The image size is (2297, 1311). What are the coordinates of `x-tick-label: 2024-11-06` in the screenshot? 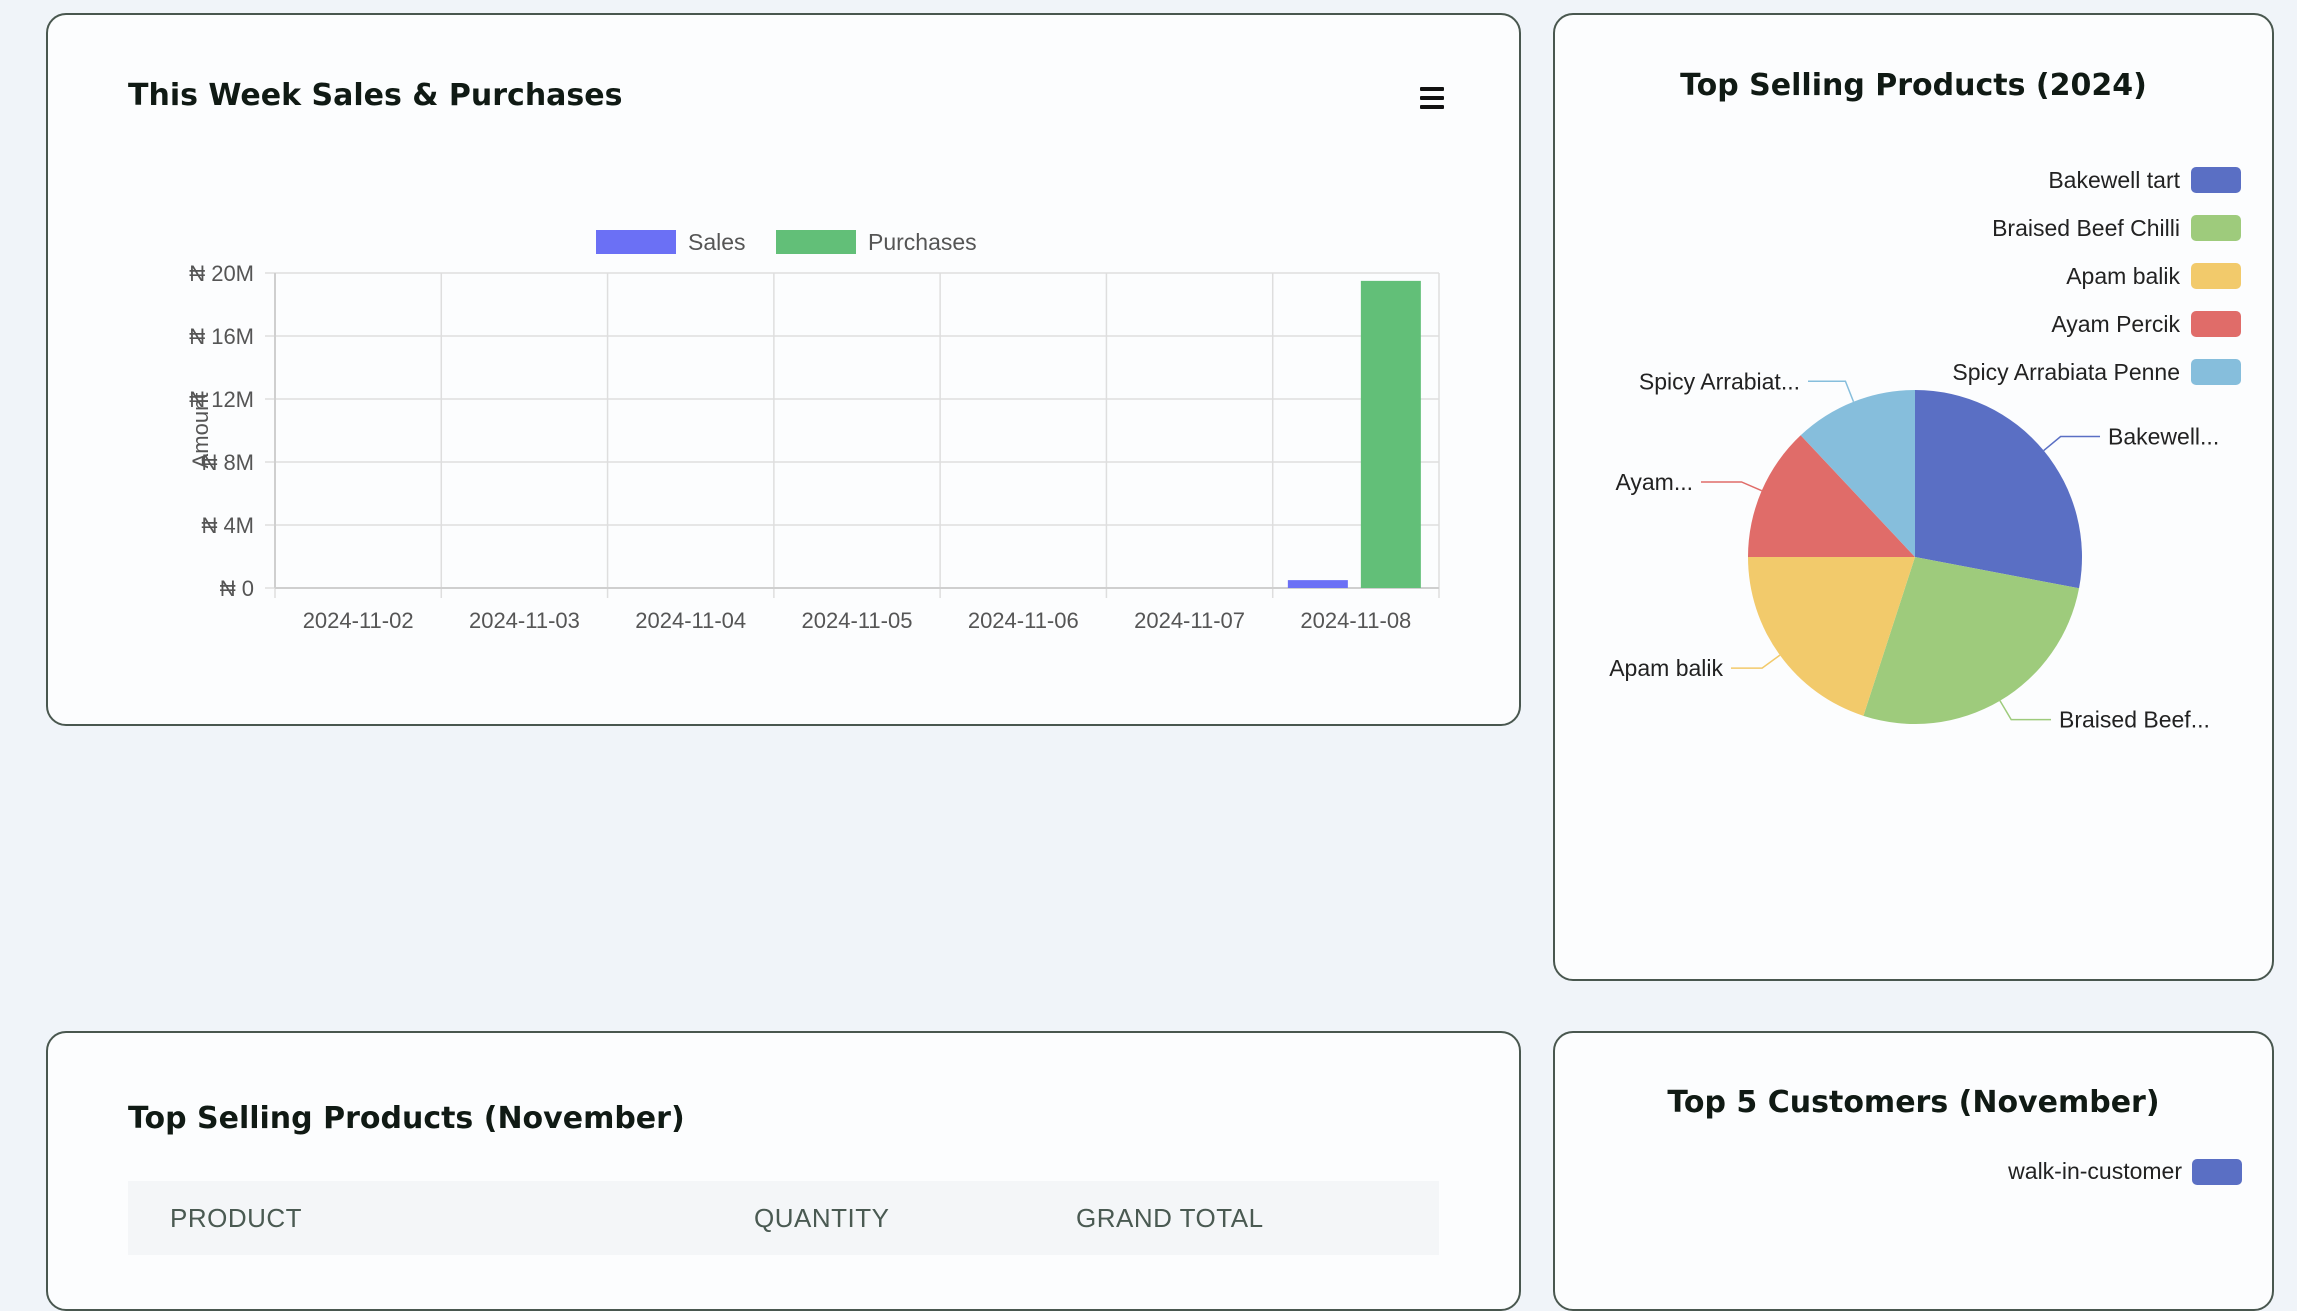 It's located at (1023, 620).